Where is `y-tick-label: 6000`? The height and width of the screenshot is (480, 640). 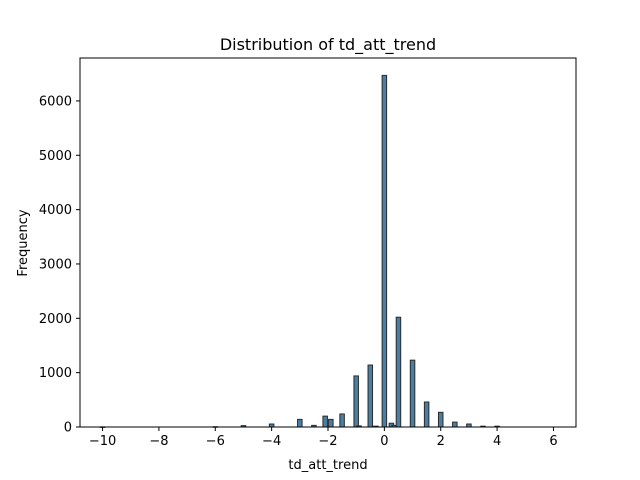 y-tick-label: 6000 is located at coordinates (55, 101).